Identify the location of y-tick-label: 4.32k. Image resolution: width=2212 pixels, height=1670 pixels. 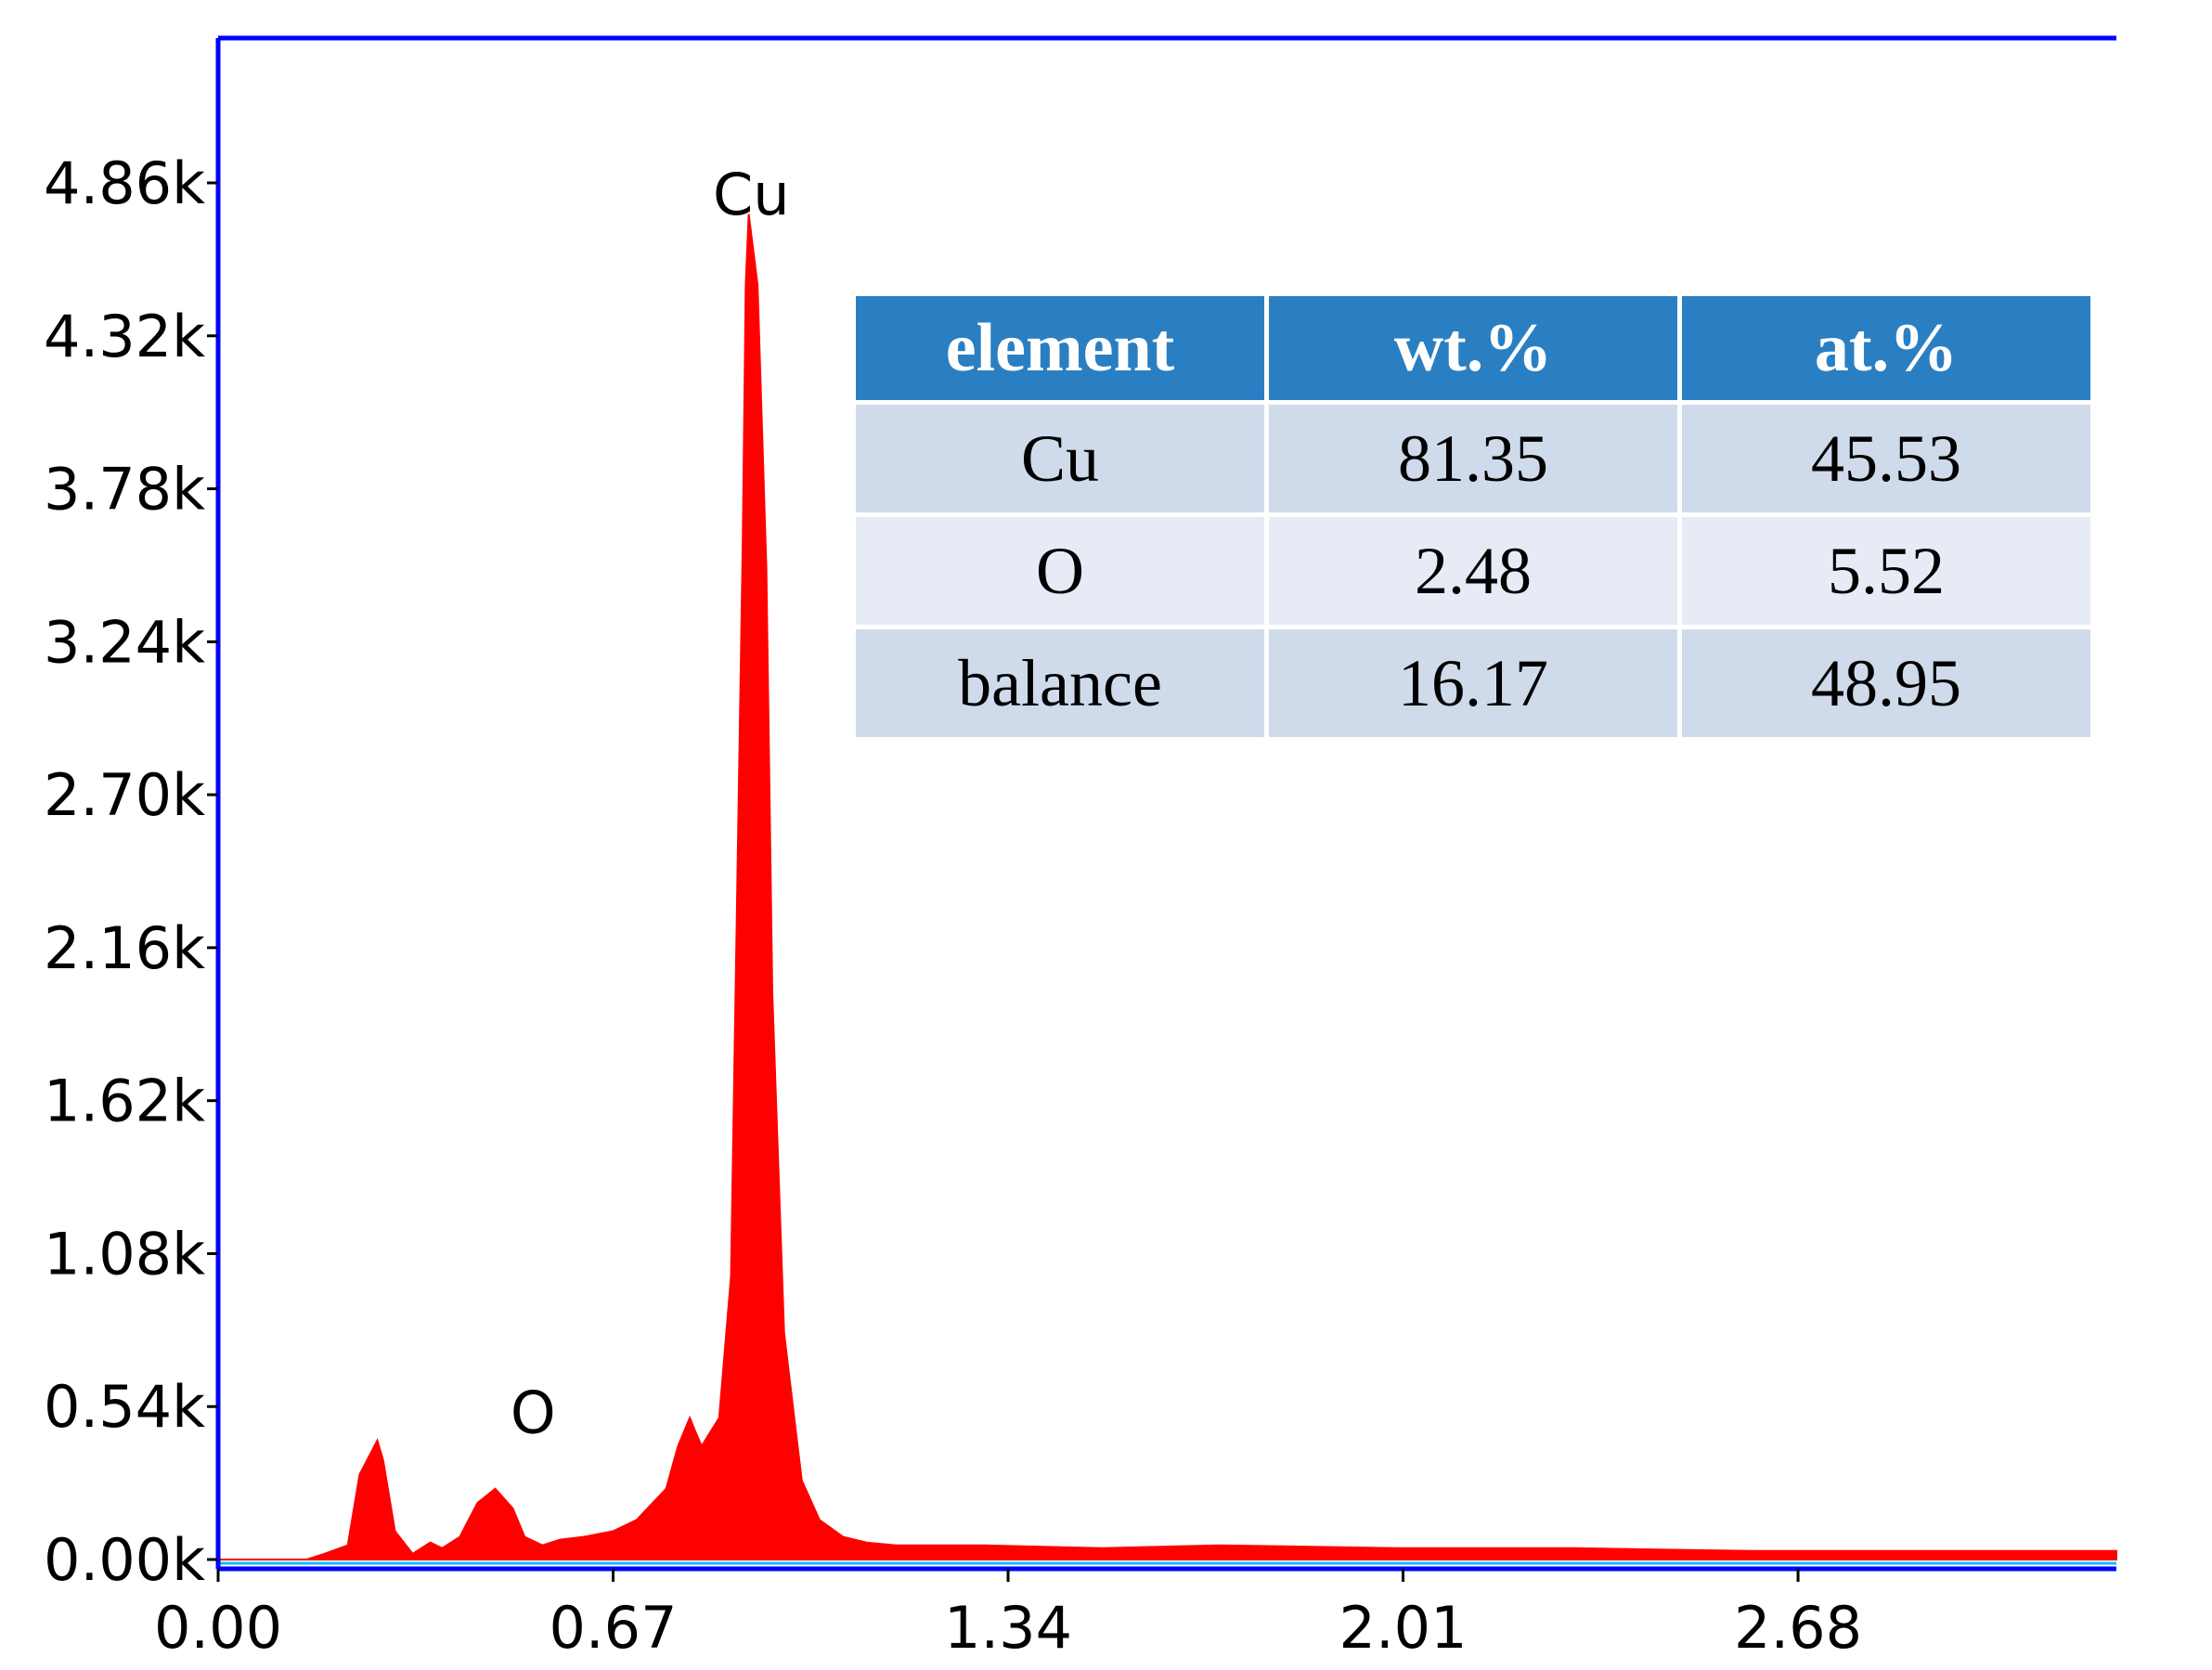
(125, 336).